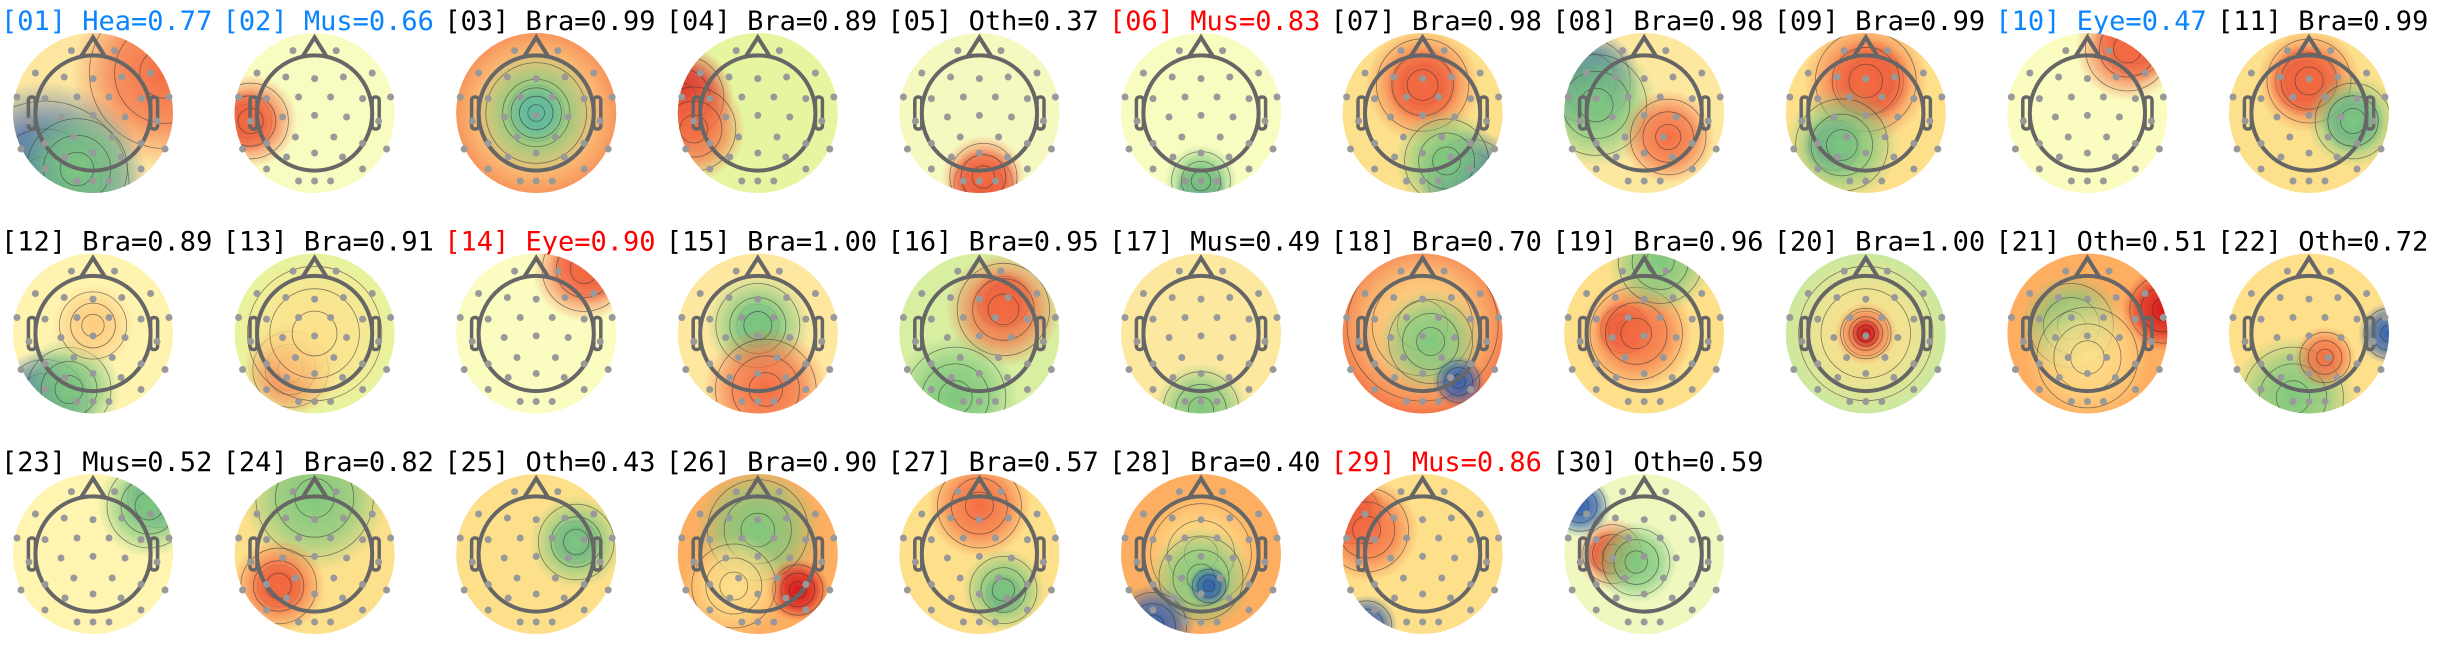 The height and width of the screenshot is (667, 2438). What do you see at coordinates (549, 21) in the screenshot?
I see `component-title: [03] Bra=0.99` at bounding box center [549, 21].